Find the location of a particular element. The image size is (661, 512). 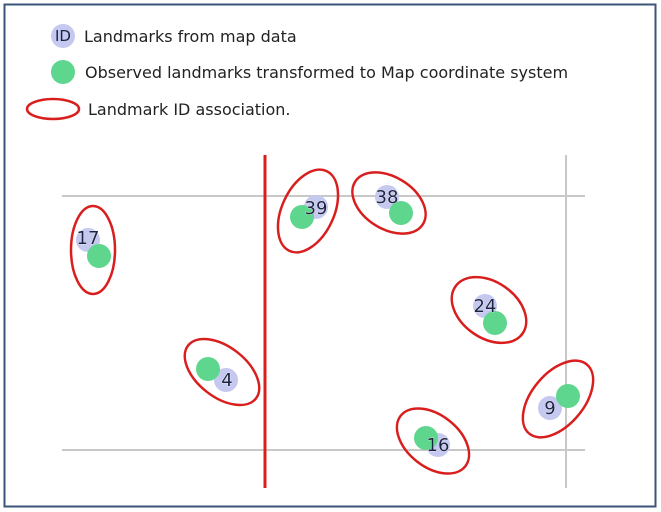

landmark-24: 24 is located at coordinates (489, 310).